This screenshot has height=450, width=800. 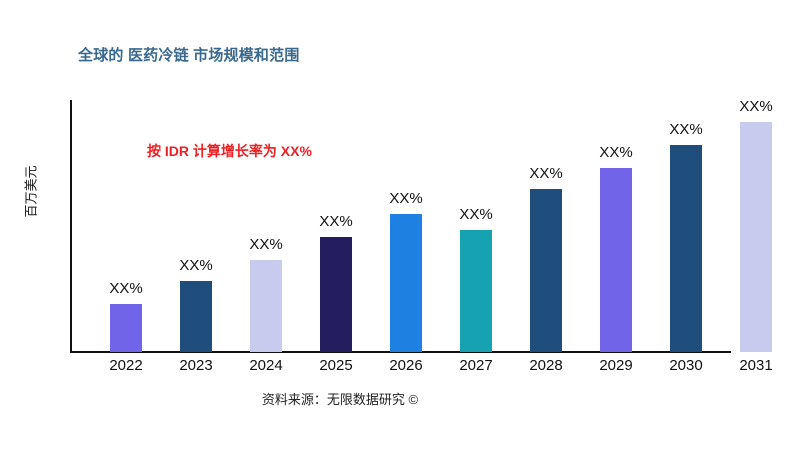 What do you see at coordinates (546, 173) in the screenshot?
I see `bar-value-label-2028: XX%` at bounding box center [546, 173].